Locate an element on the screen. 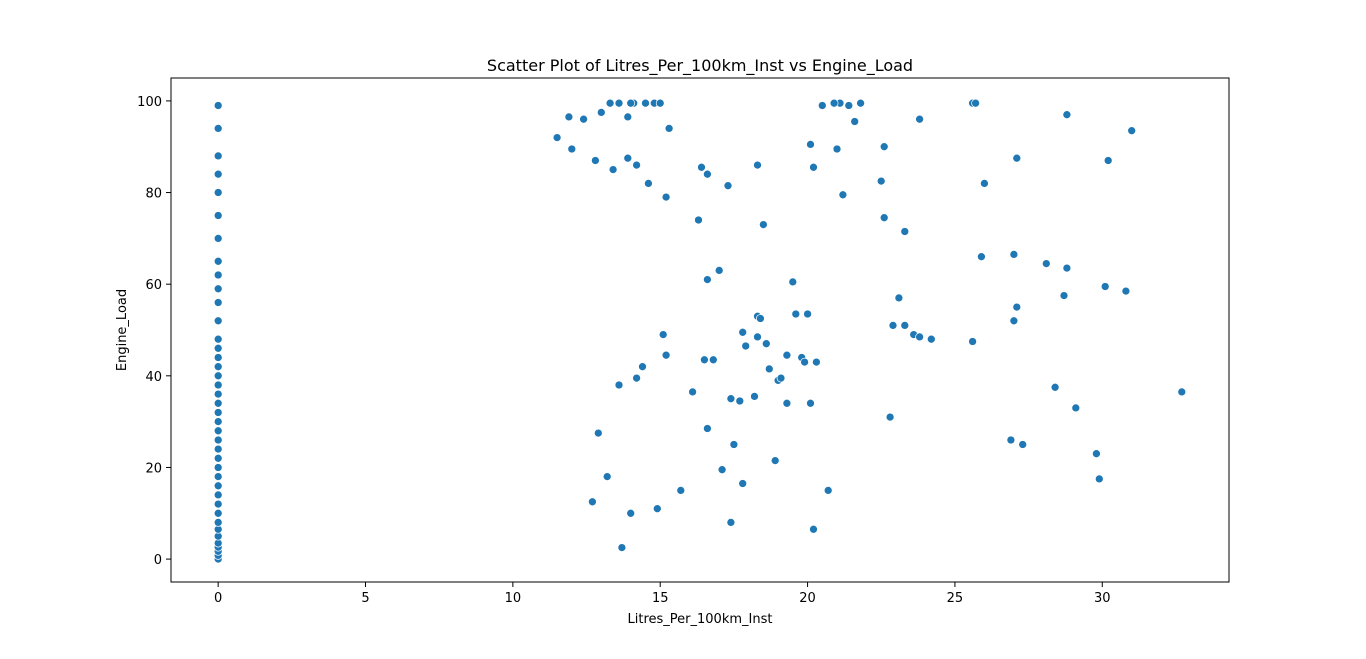  x-tick-label: 15 is located at coordinates (660, 598).